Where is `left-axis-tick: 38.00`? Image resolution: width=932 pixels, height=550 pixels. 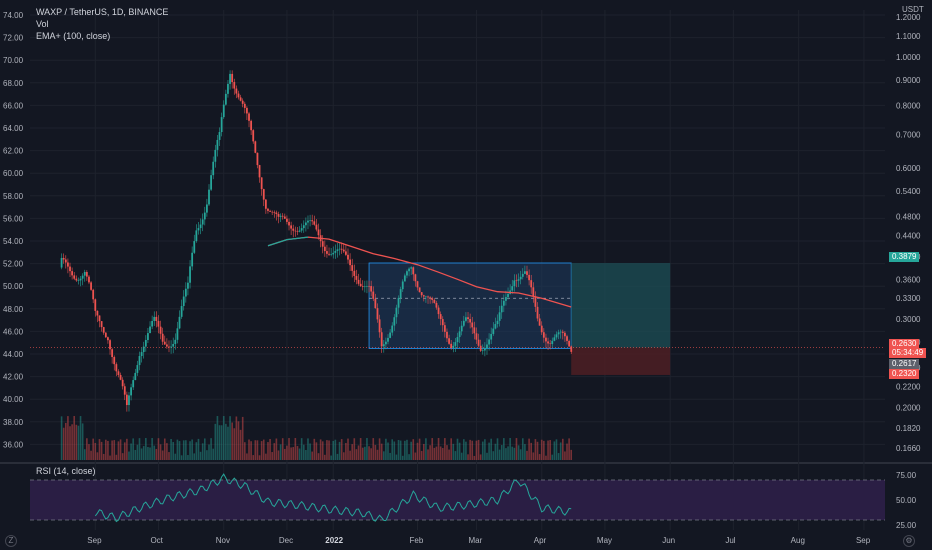
left-axis-tick: 38.00 is located at coordinates (13, 422).